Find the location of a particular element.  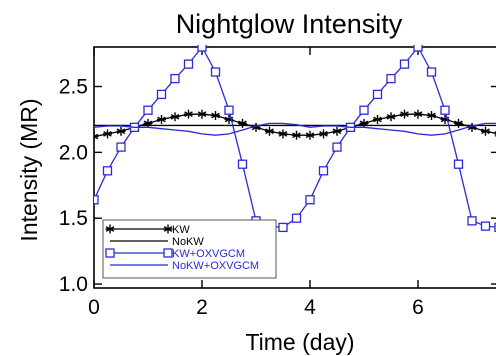

series-nokw-oxvgcm is located at coordinates (295, 129).